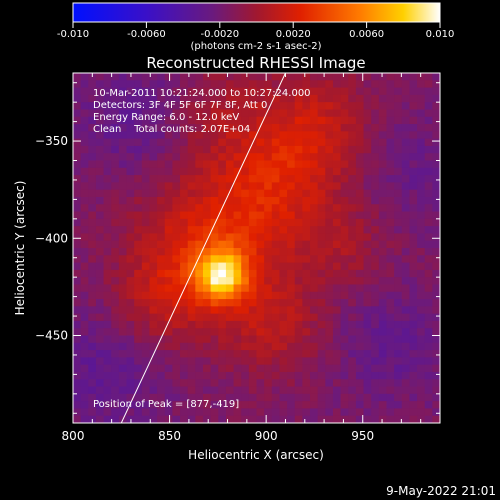 The image size is (500, 500). I want to click on colorbar-tick-label: 0.0060, so click(366, 34).